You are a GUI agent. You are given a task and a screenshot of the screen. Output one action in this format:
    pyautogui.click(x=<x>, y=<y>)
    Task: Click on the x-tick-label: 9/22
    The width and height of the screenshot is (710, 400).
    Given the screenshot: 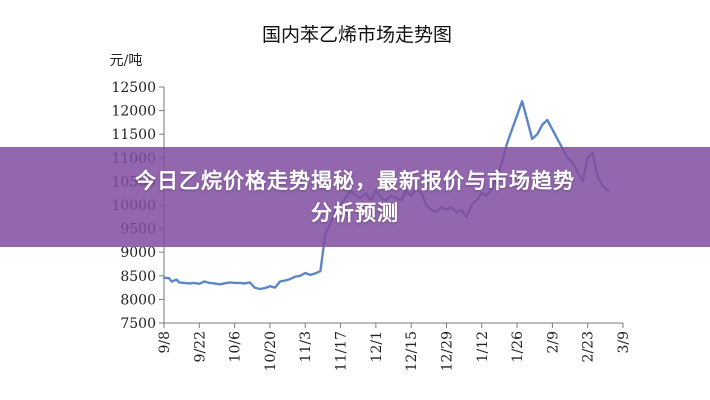 What is the action you would take?
    pyautogui.click(x=200, y=346)
    